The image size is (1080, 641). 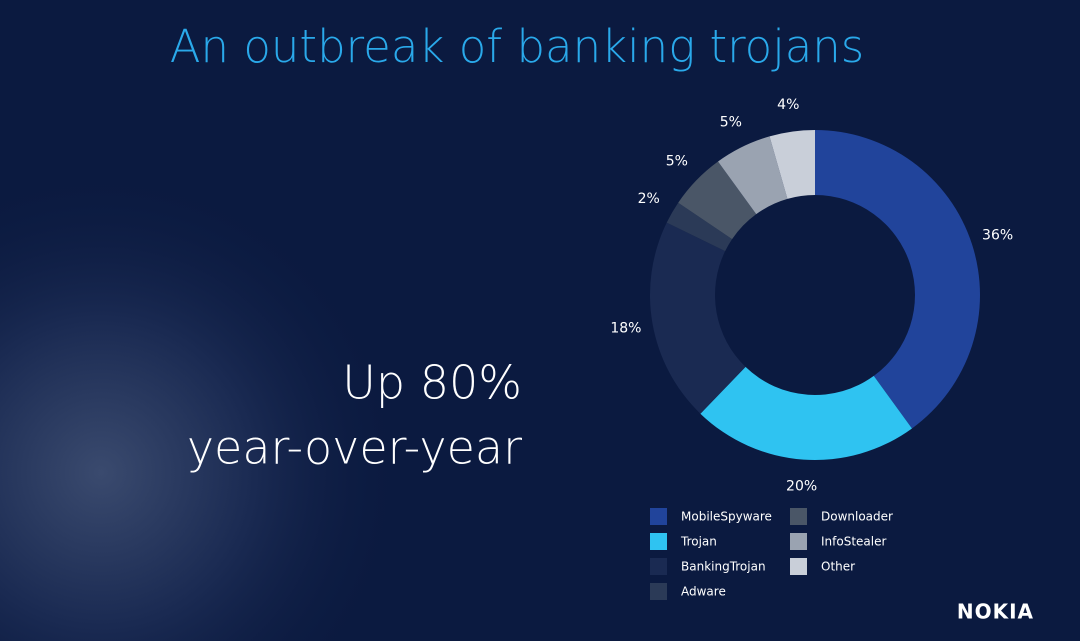 I want to click on legend-label: Adware, so click(x=703, y=592).